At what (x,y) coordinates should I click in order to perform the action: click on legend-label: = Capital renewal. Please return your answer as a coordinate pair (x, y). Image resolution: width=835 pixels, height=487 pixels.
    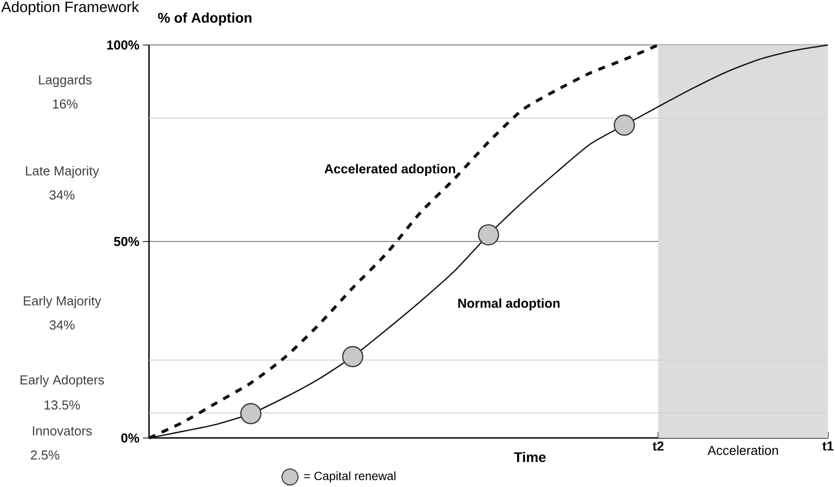
    Looking at the image, I should click on (350, 477).